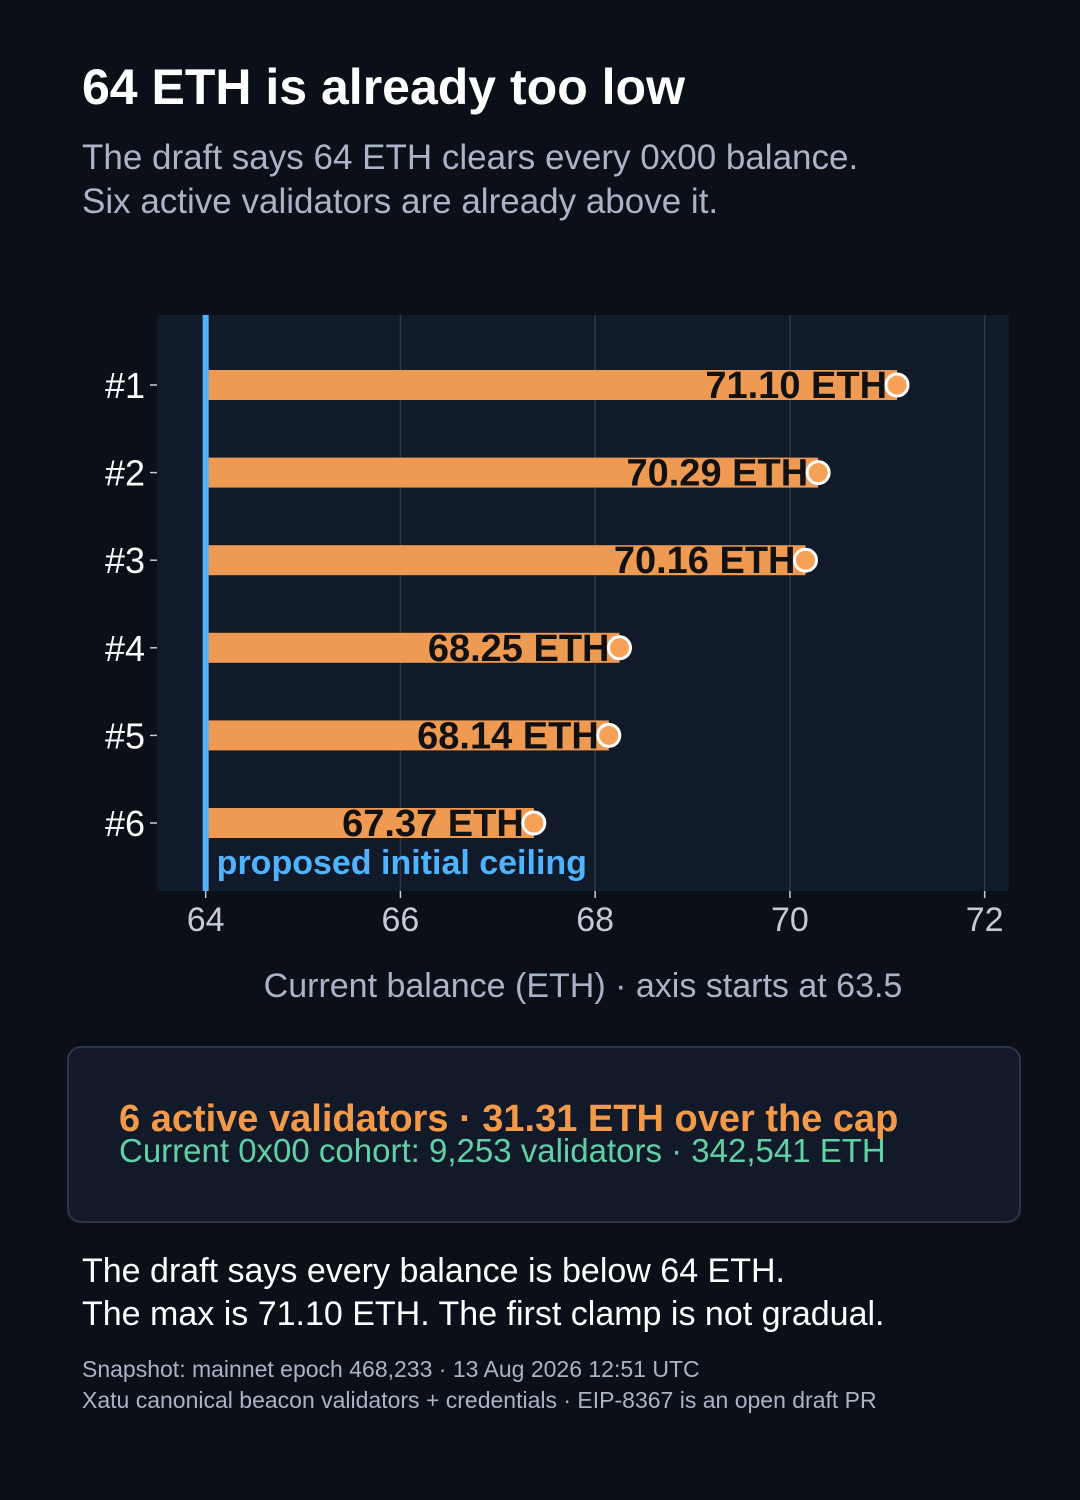  Describe the element at coordinates (383, 87) in the screenshot. I see `chart-title: 64 ETH is already too low` at that location.